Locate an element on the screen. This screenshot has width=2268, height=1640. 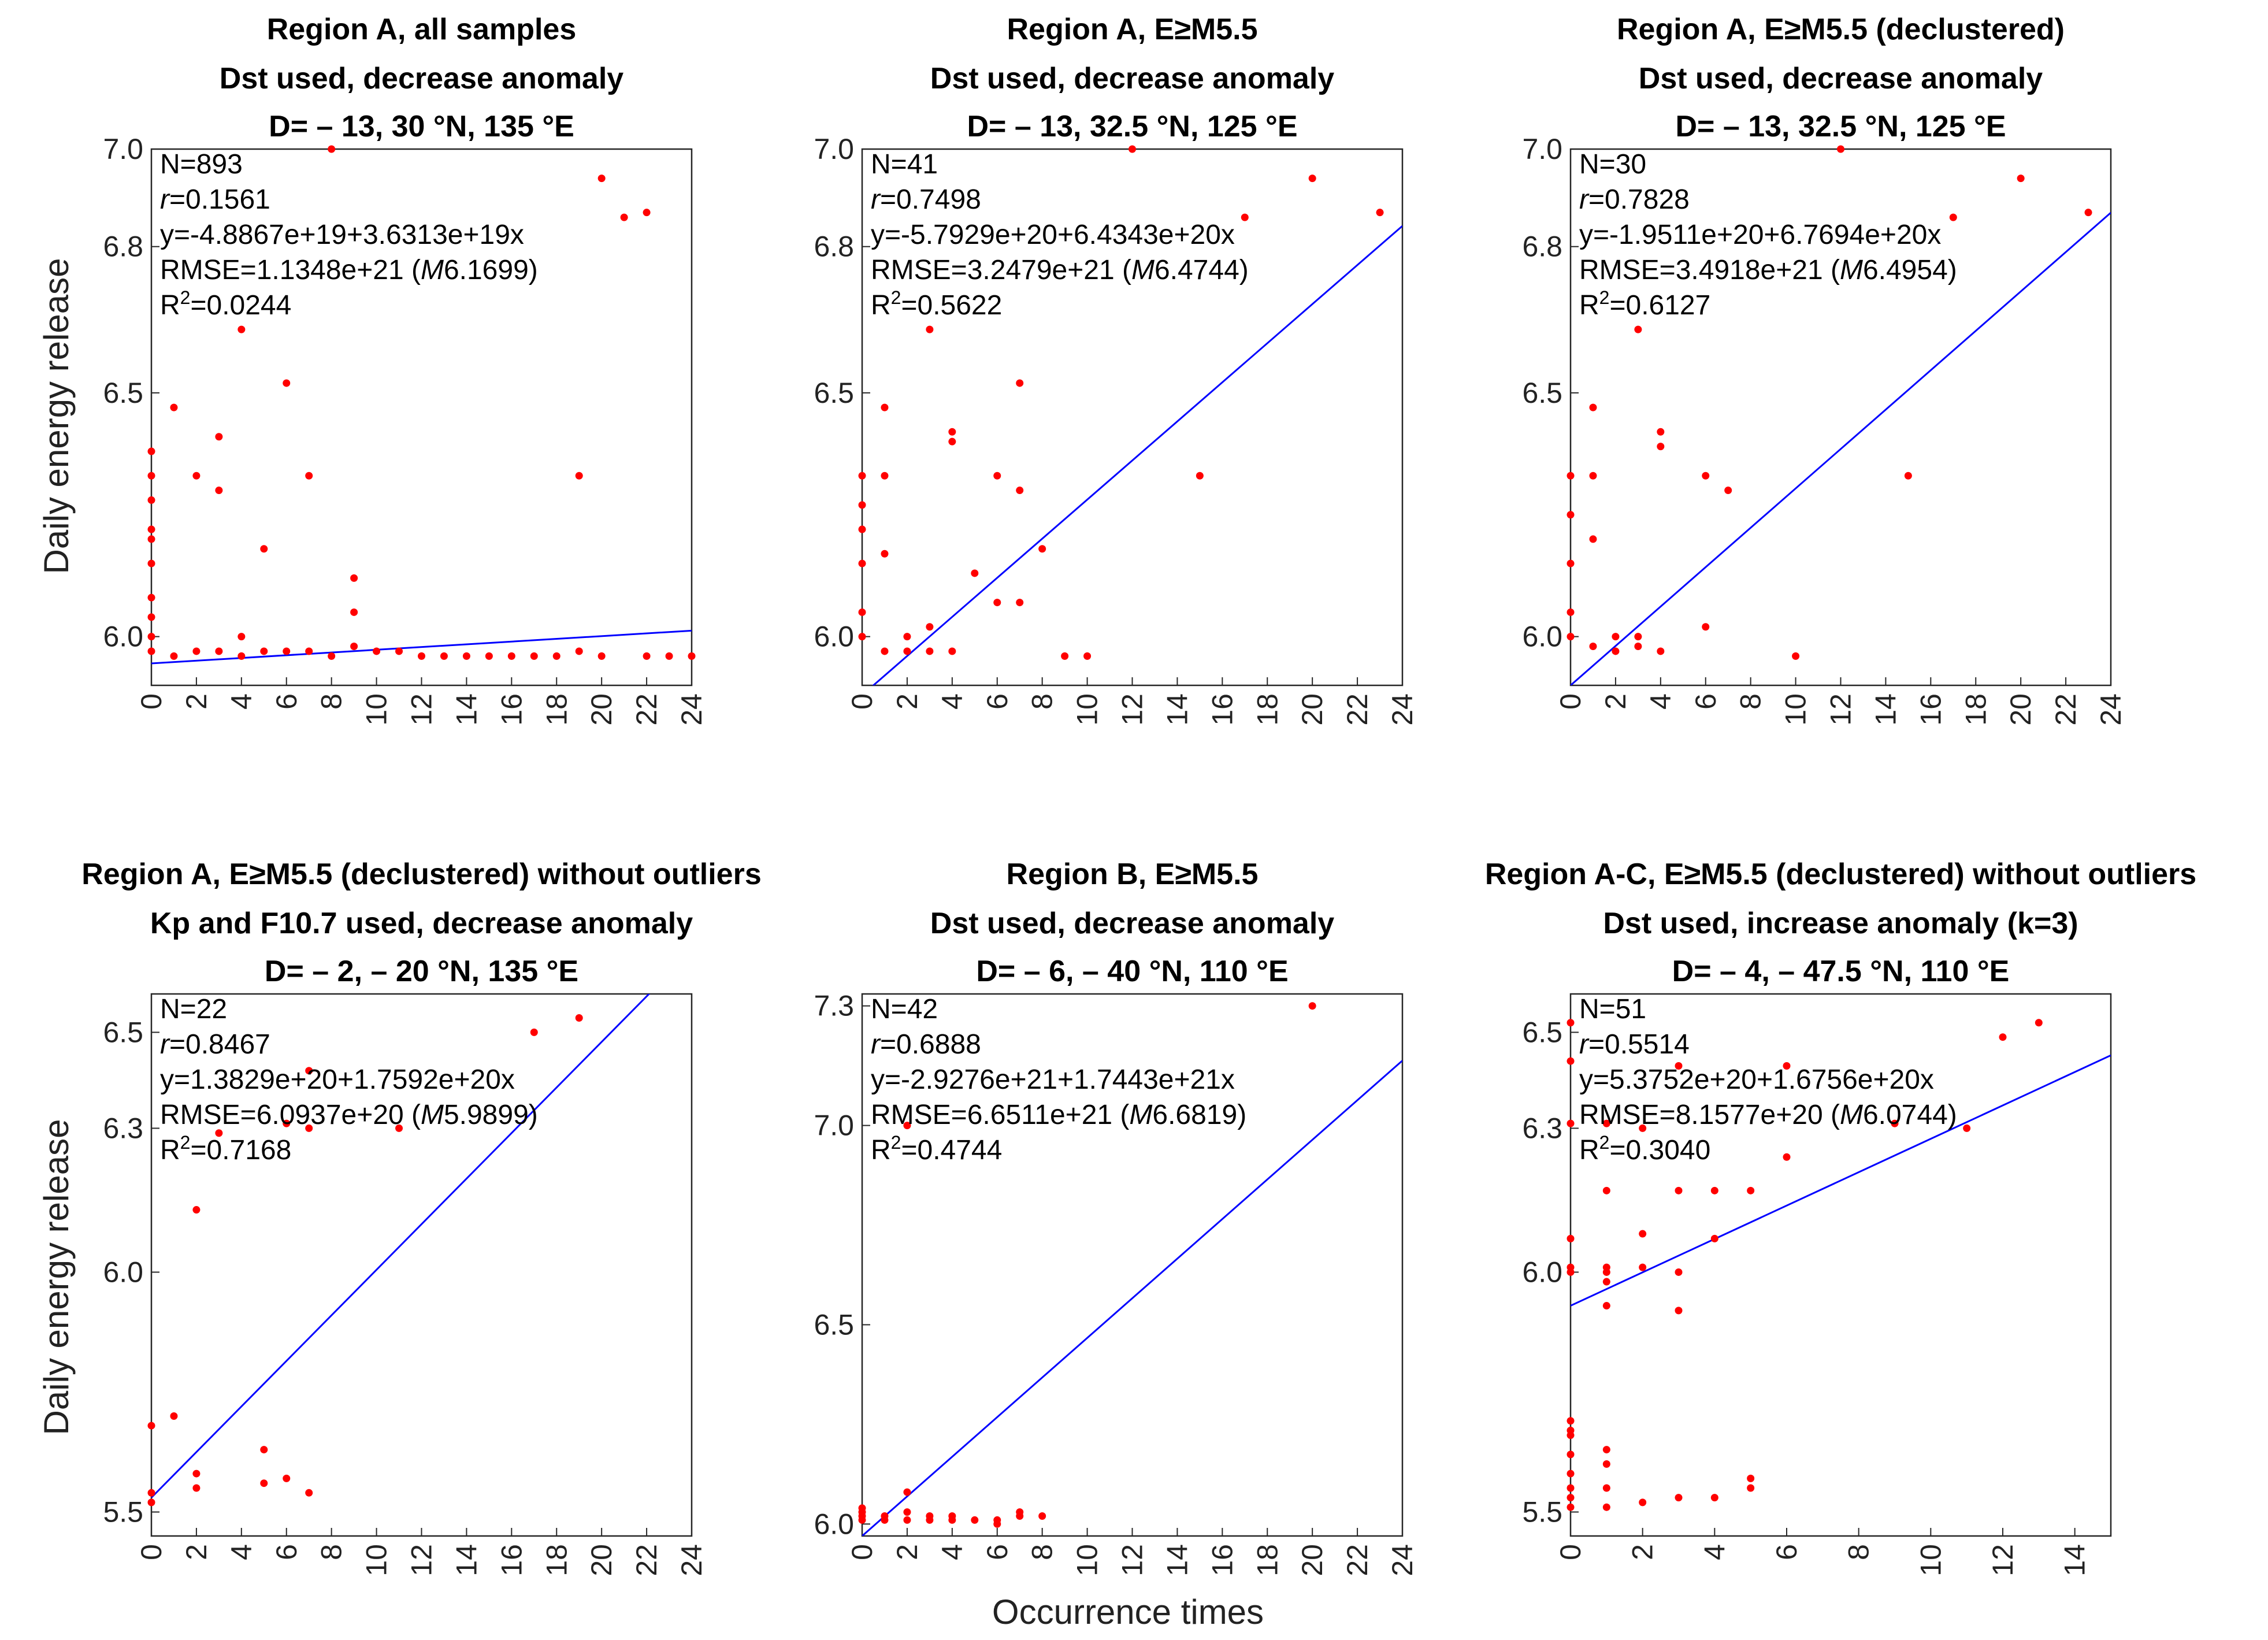
stat-n: N=51 is located at coordinates (1613, 1009).